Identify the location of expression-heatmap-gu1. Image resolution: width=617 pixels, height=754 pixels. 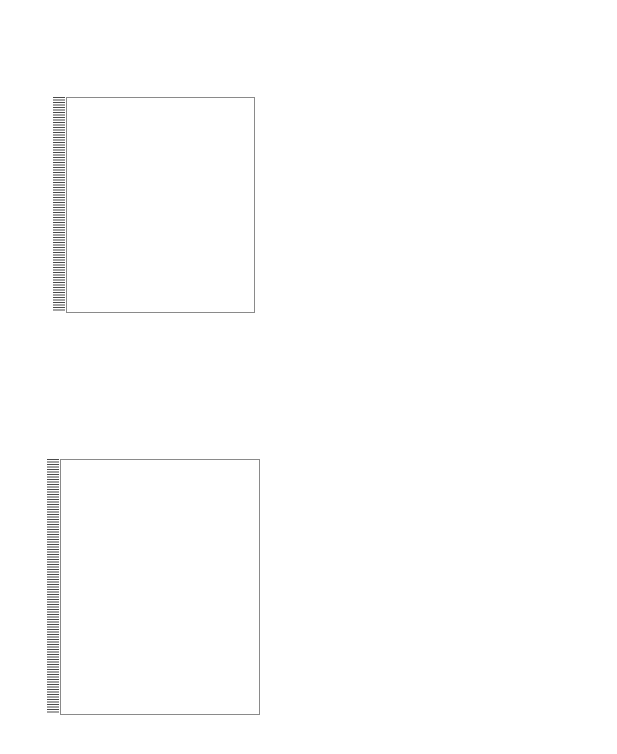
(160, 205).